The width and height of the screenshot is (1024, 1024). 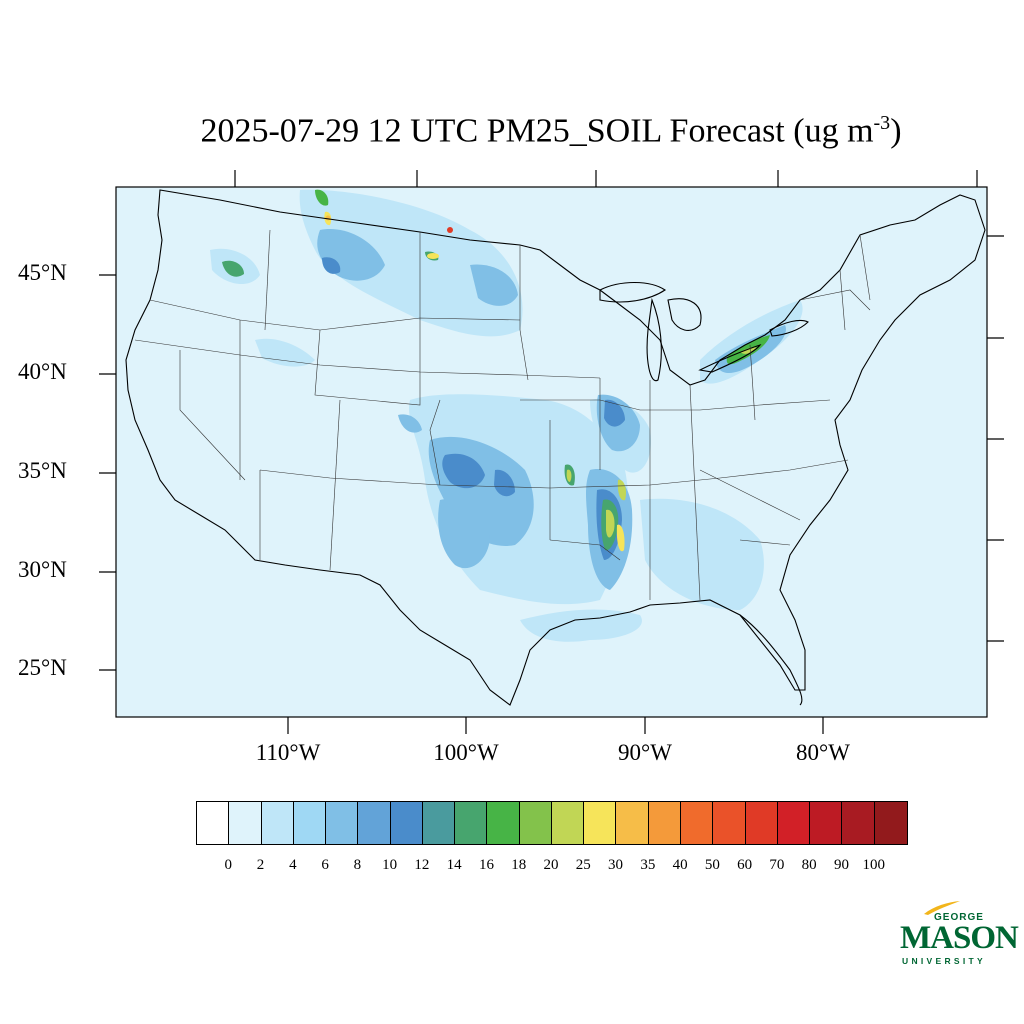 What do you see at coordinates (450, 230) in the screenshot?
I see `contour-nd-red` at bounding box center [450, 230].